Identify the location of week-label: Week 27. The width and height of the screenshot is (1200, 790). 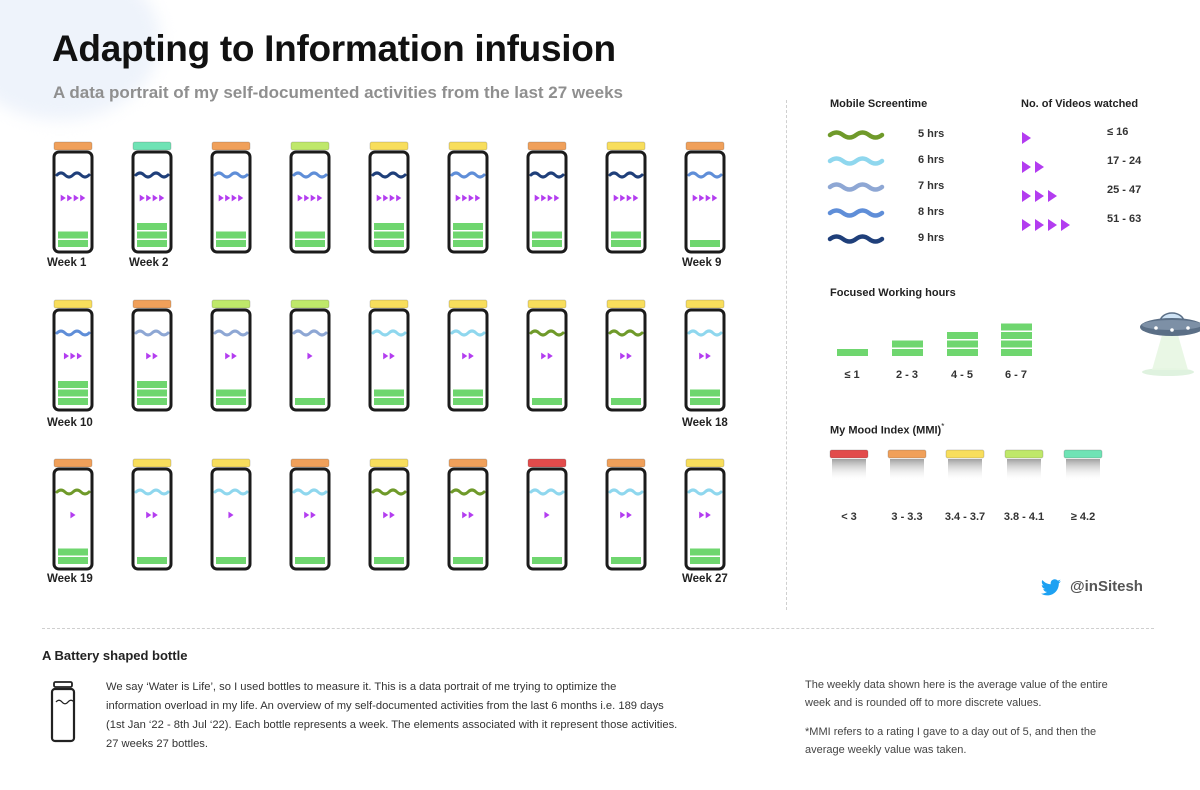
(705, 579).